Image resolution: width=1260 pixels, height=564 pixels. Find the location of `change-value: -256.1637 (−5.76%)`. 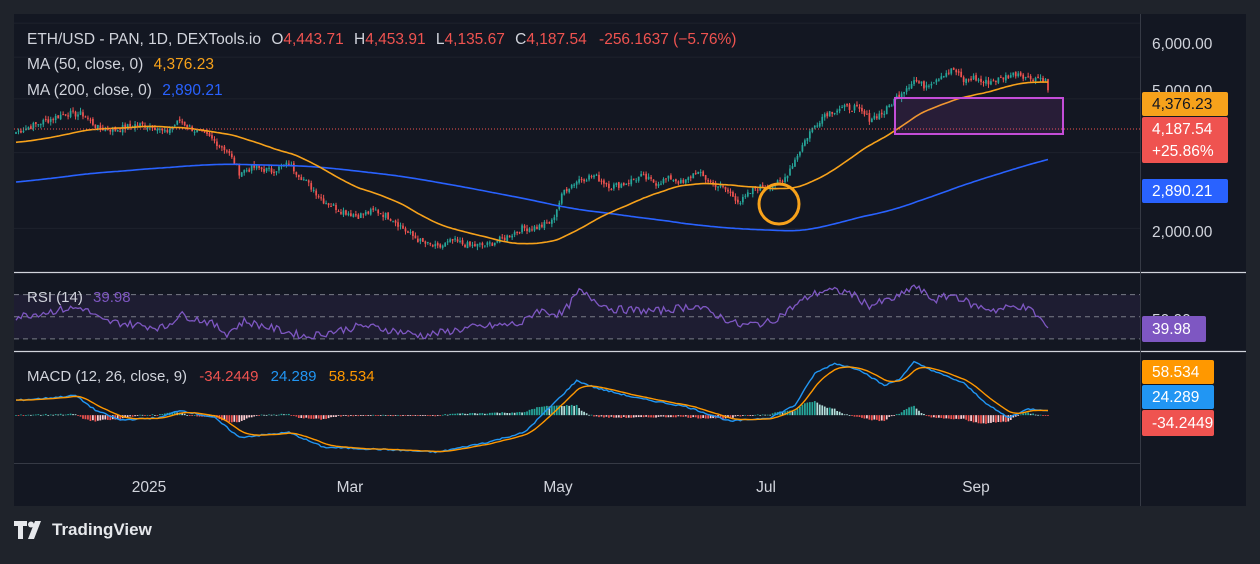

change-value: -256.1637 (−5.76%) is located at coordinates (667, 39).